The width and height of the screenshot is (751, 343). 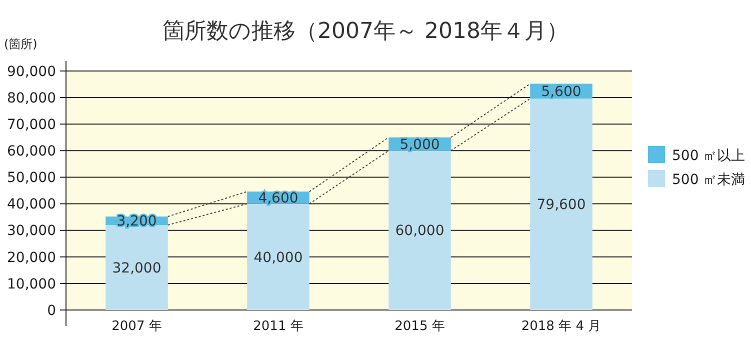 What do you see at coordinates (709, 156) in the screenshot?
I see `legend-label: 500 ㎡以上` at bounding box center [709, 156].